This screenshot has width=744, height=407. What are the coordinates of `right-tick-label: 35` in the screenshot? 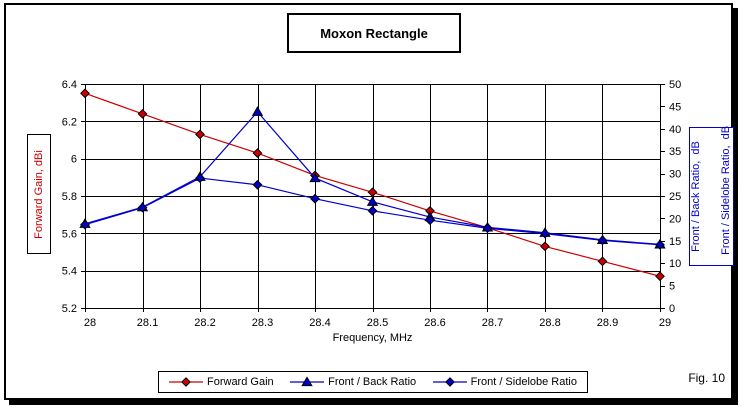 It's located at (675, 152).